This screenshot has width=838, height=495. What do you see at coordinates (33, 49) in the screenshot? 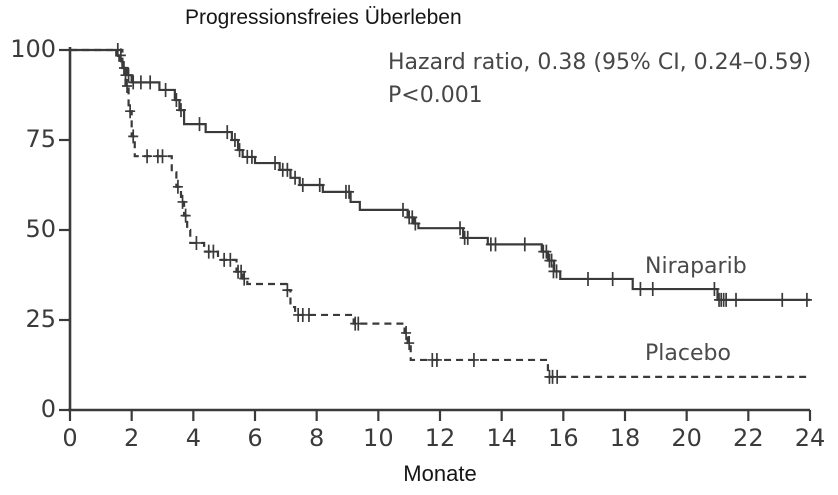
I see `y-tick-label: 100` at bounding box center [33, 49].